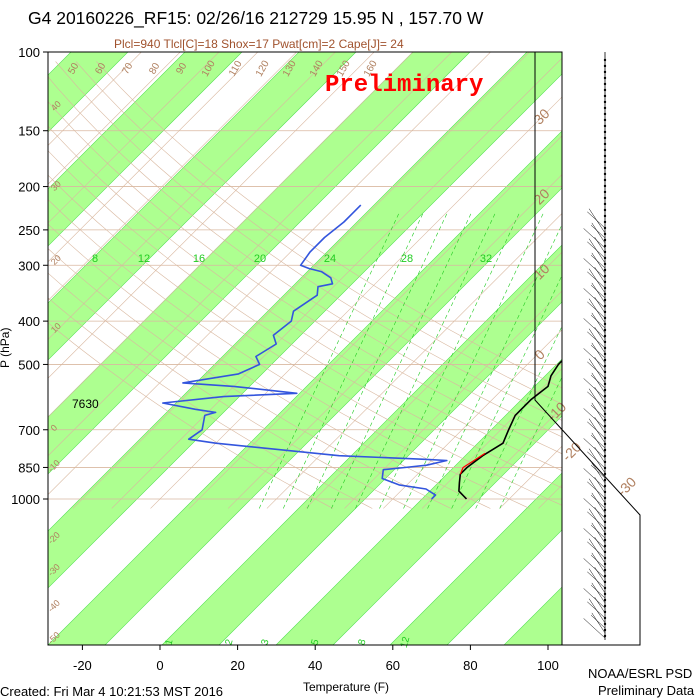  What do you see at coordinates (407, 259) in the screenshot?
I see `mixing-ratio-label: 28` at bounding box center [407, 259].